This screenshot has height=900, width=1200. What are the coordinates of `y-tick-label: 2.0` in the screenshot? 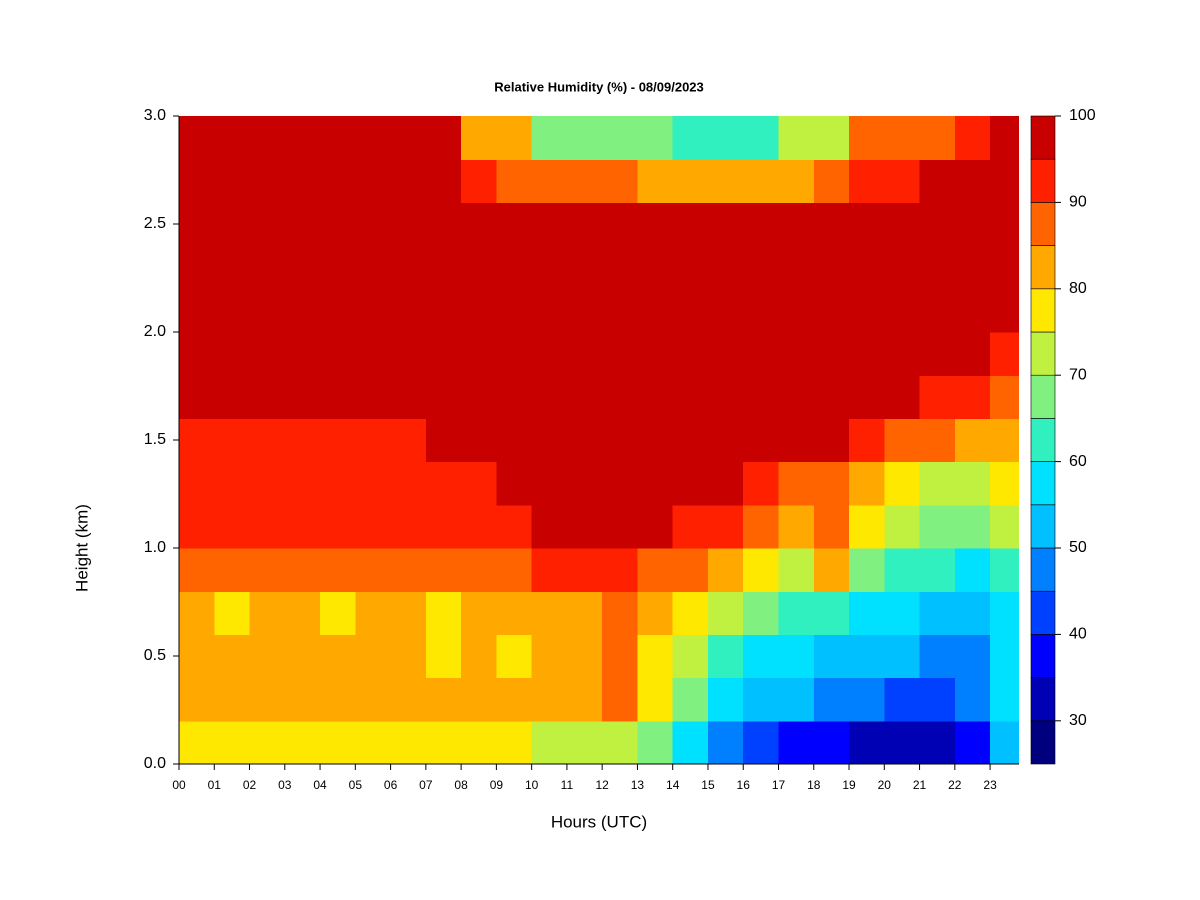 It's located at (155, 331).